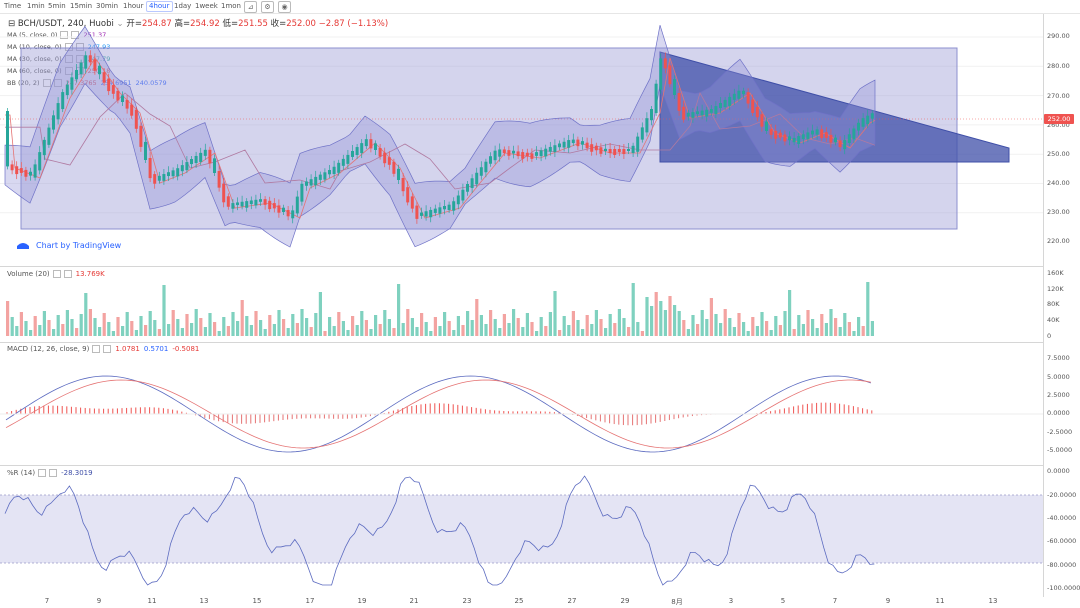  I want to click on collapse-icon: ⊟, so click(12, 24).